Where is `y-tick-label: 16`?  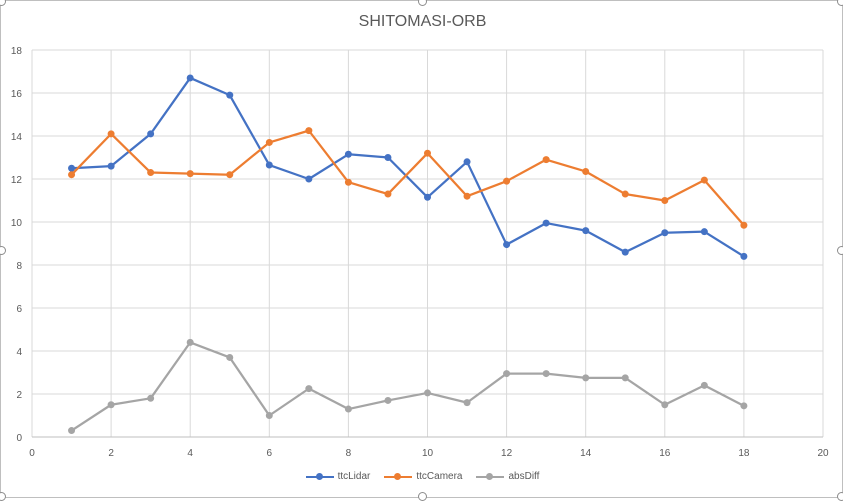
y-tick-label: 16 is located at coordinates (17, 94).